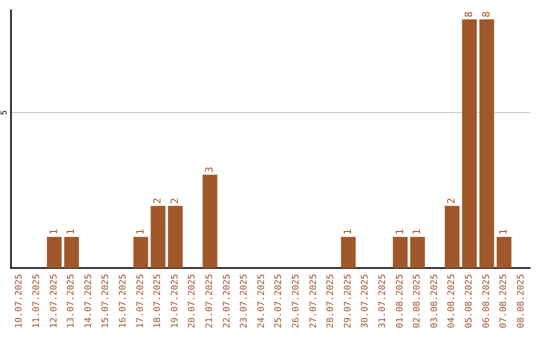 This screenshot has width=540, height=340. Describe the element at coordinates (141, 301) in the screenshot. I see `x-tick-label: 17.07.2025` at that location.